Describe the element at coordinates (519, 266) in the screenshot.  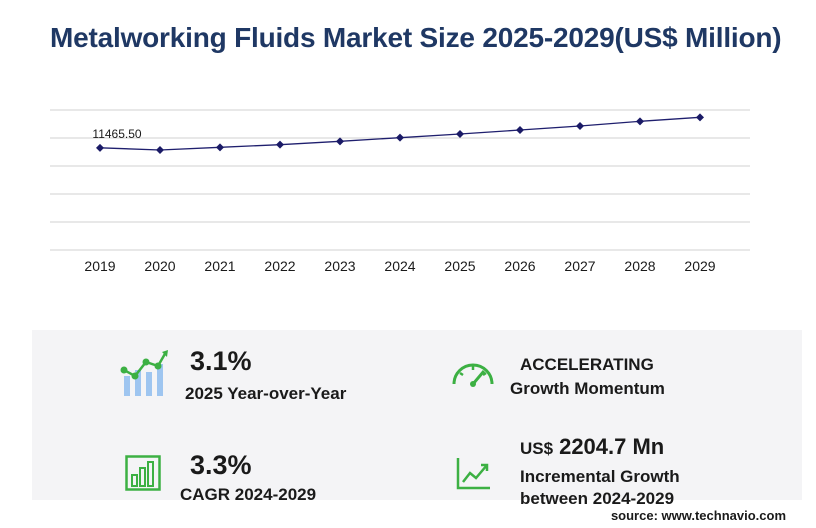
I see `x-tick-label: 2026` at that location.